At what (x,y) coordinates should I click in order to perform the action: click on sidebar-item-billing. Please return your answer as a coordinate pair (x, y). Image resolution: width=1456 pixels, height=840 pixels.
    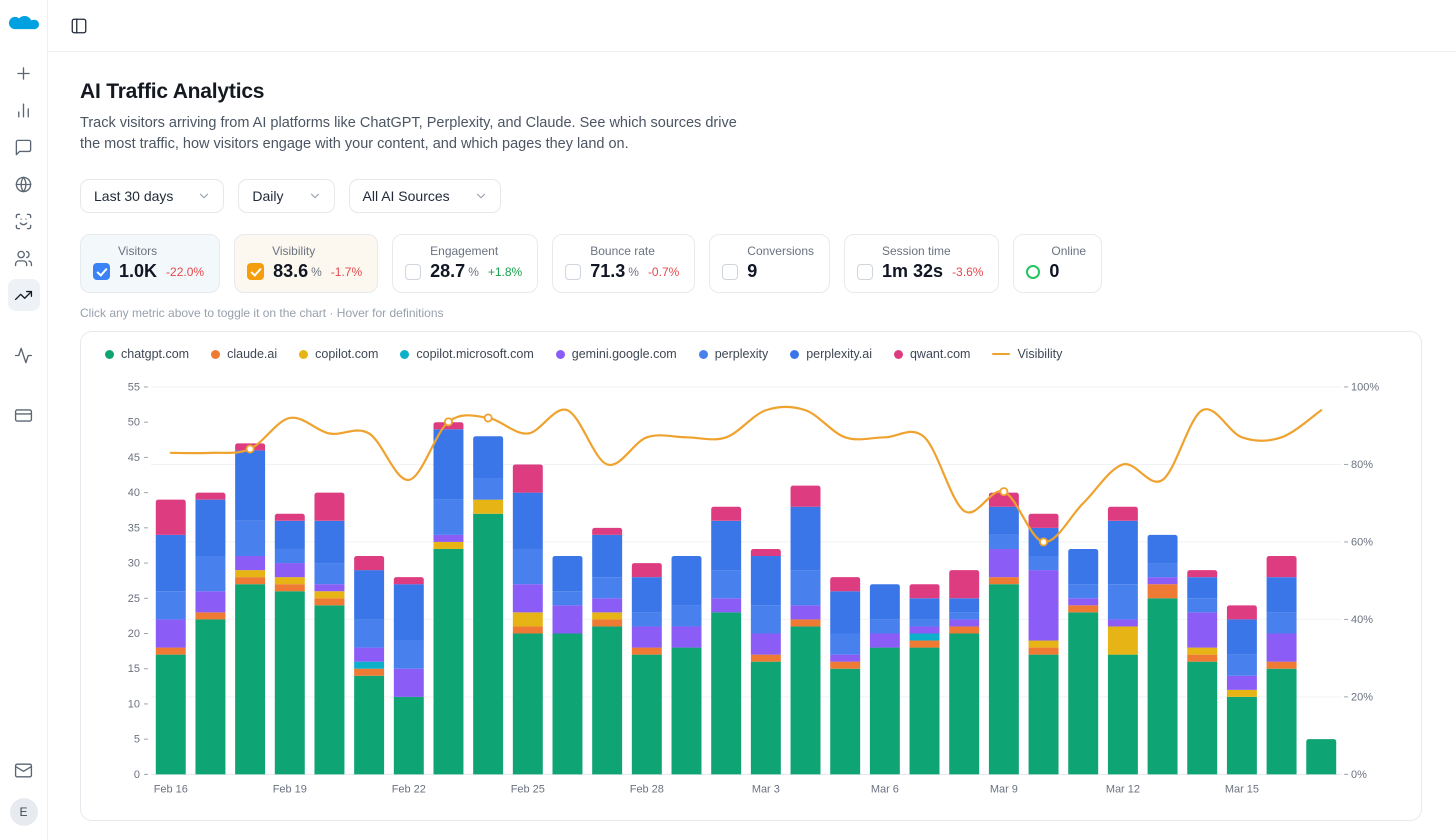
    Looking at the image, I should click on (24, 415).